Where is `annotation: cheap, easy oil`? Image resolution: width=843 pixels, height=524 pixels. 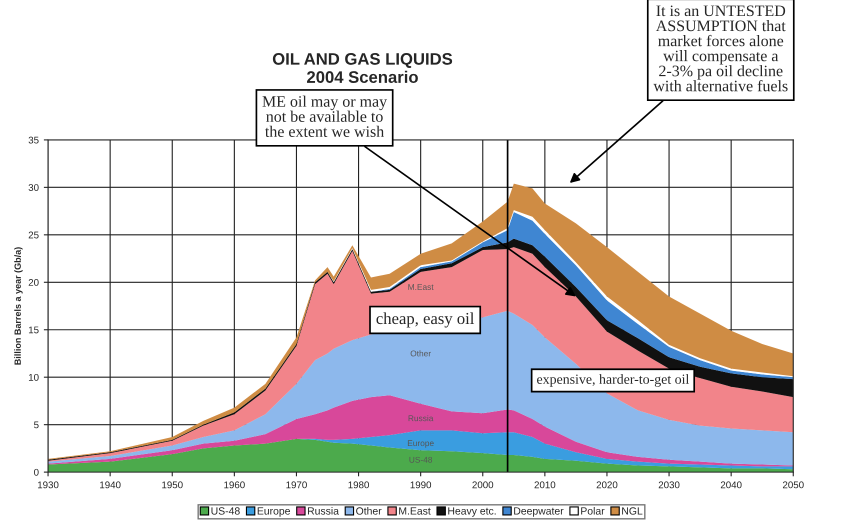 annotation: cheap, easy oil is located at coordinates (425, 320).